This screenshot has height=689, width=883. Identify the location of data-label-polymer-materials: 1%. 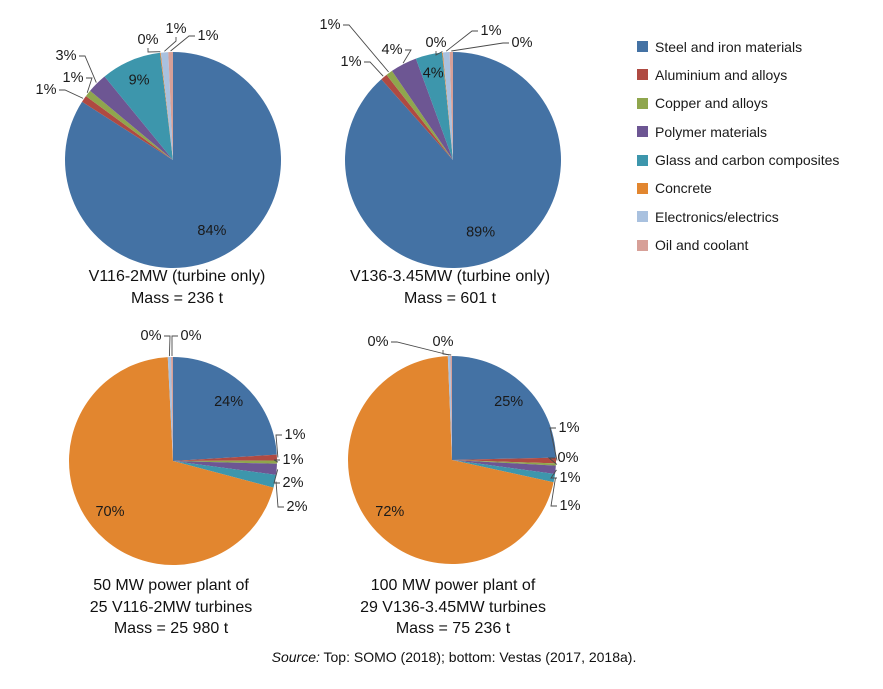
(570, 478).